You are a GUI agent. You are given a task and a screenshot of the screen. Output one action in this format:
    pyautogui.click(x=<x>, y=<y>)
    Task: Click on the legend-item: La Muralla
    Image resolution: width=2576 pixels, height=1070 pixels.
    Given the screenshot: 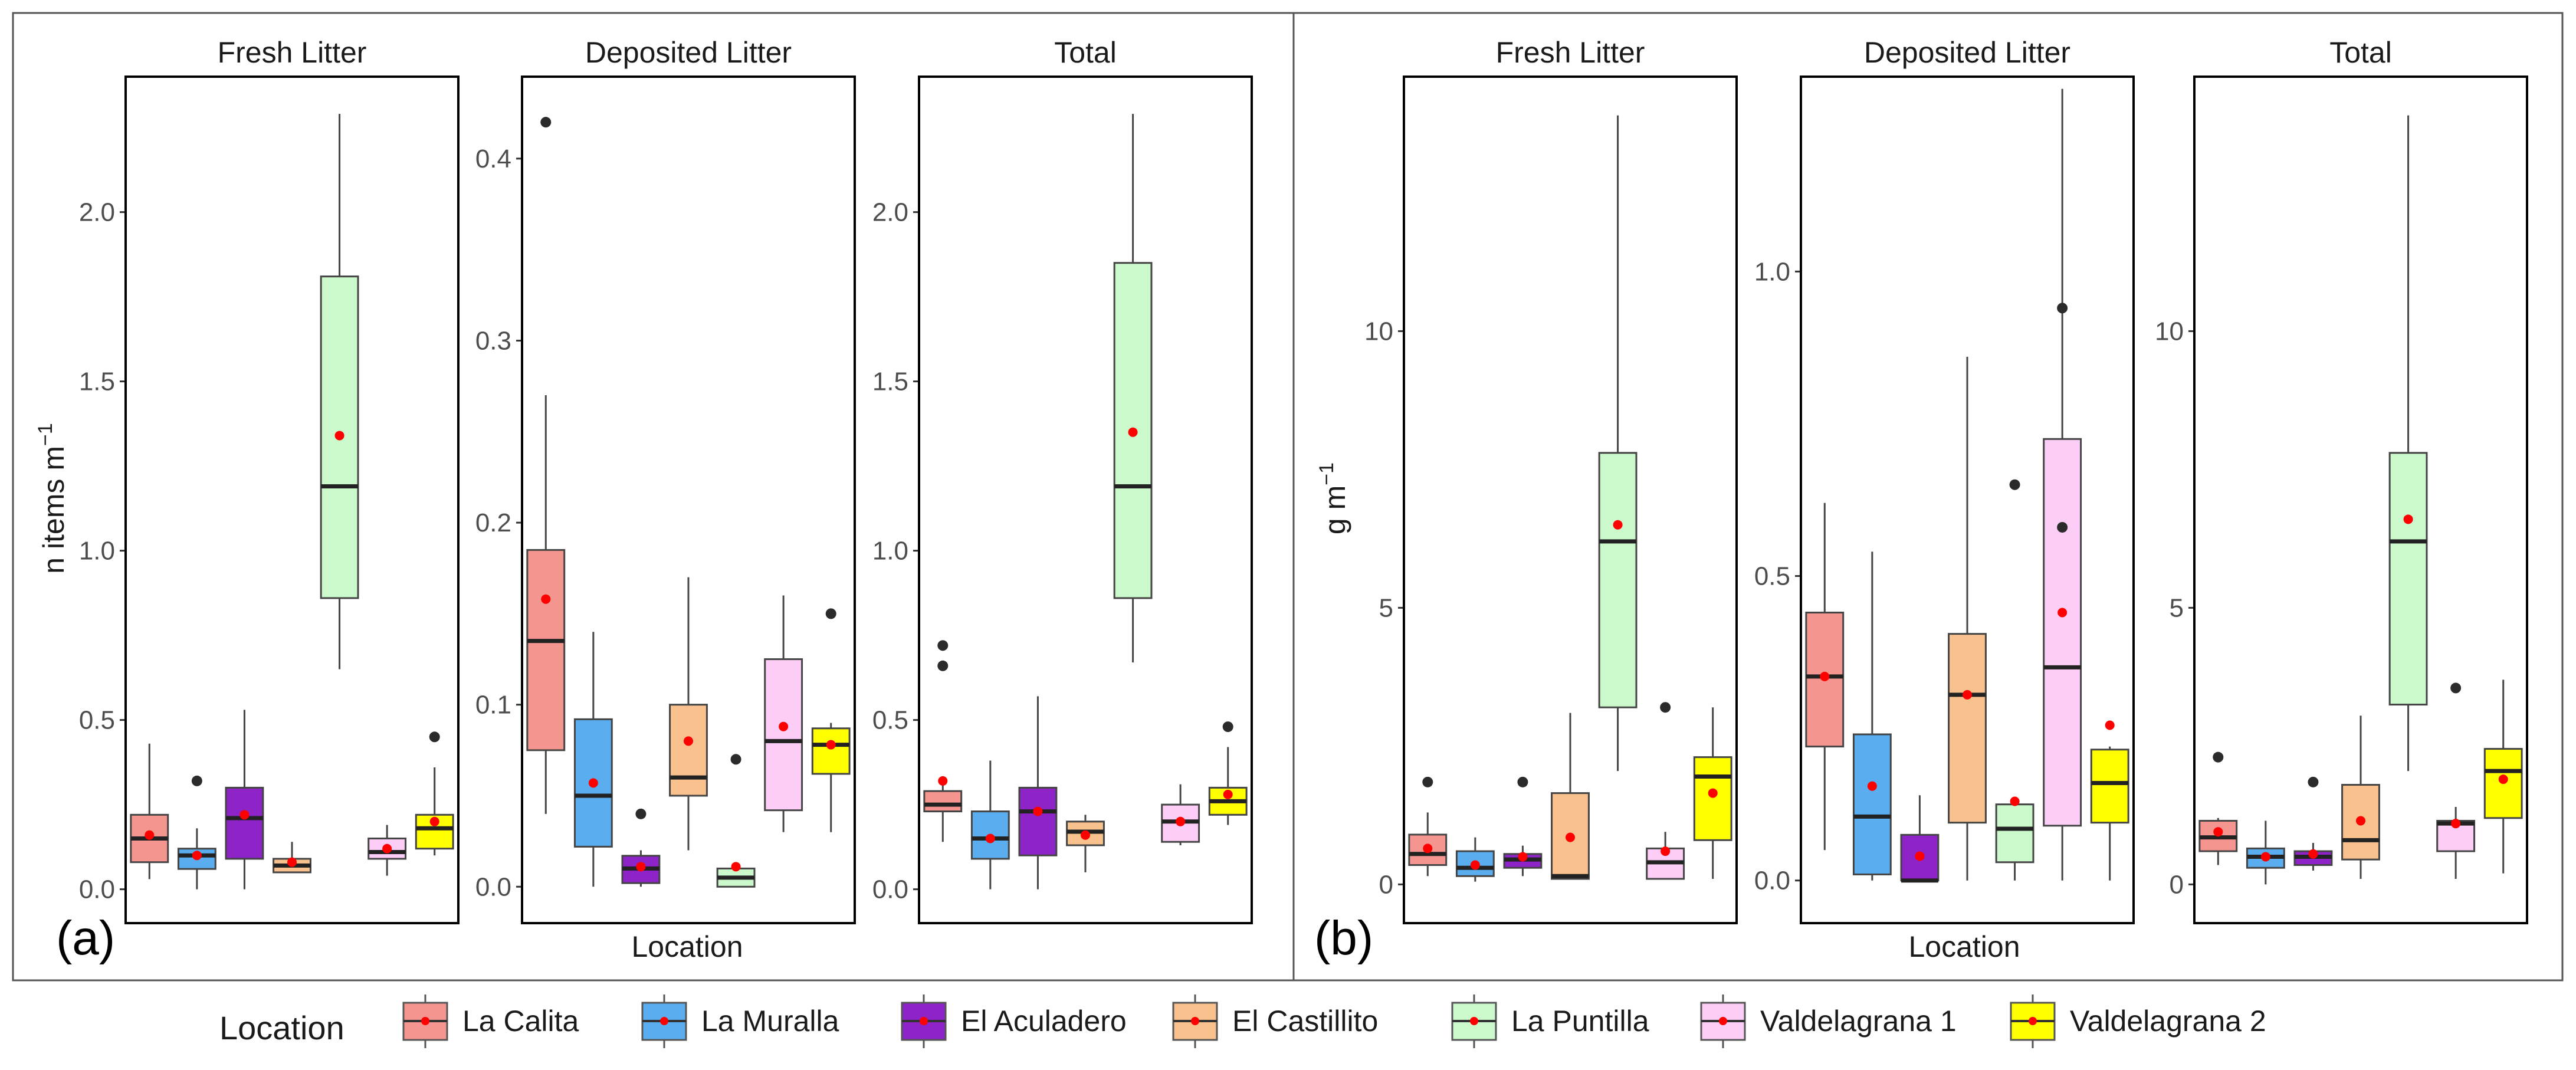 What is the action you would take?
    pyautogui.click(x=740, y=1021)
    